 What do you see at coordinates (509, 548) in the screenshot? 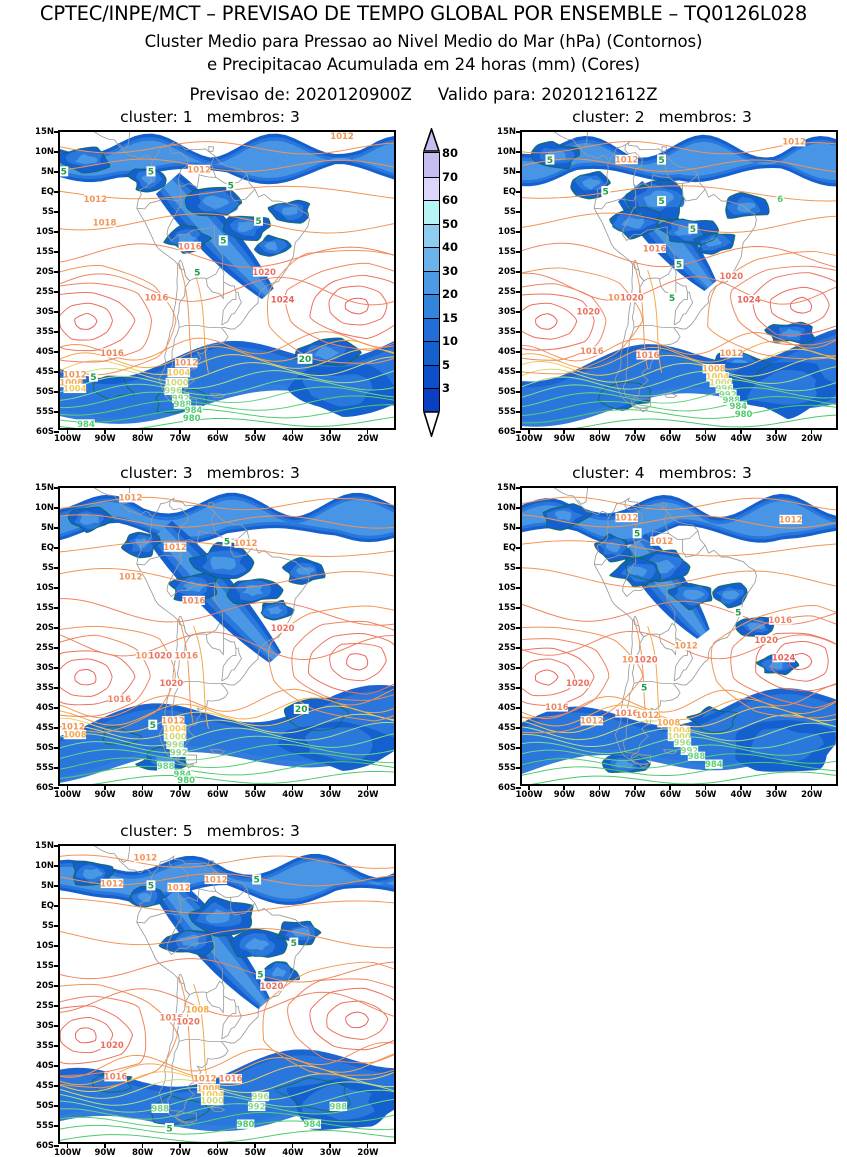
I see `y-axis-label: EQ` at bounding box center [509, 548].